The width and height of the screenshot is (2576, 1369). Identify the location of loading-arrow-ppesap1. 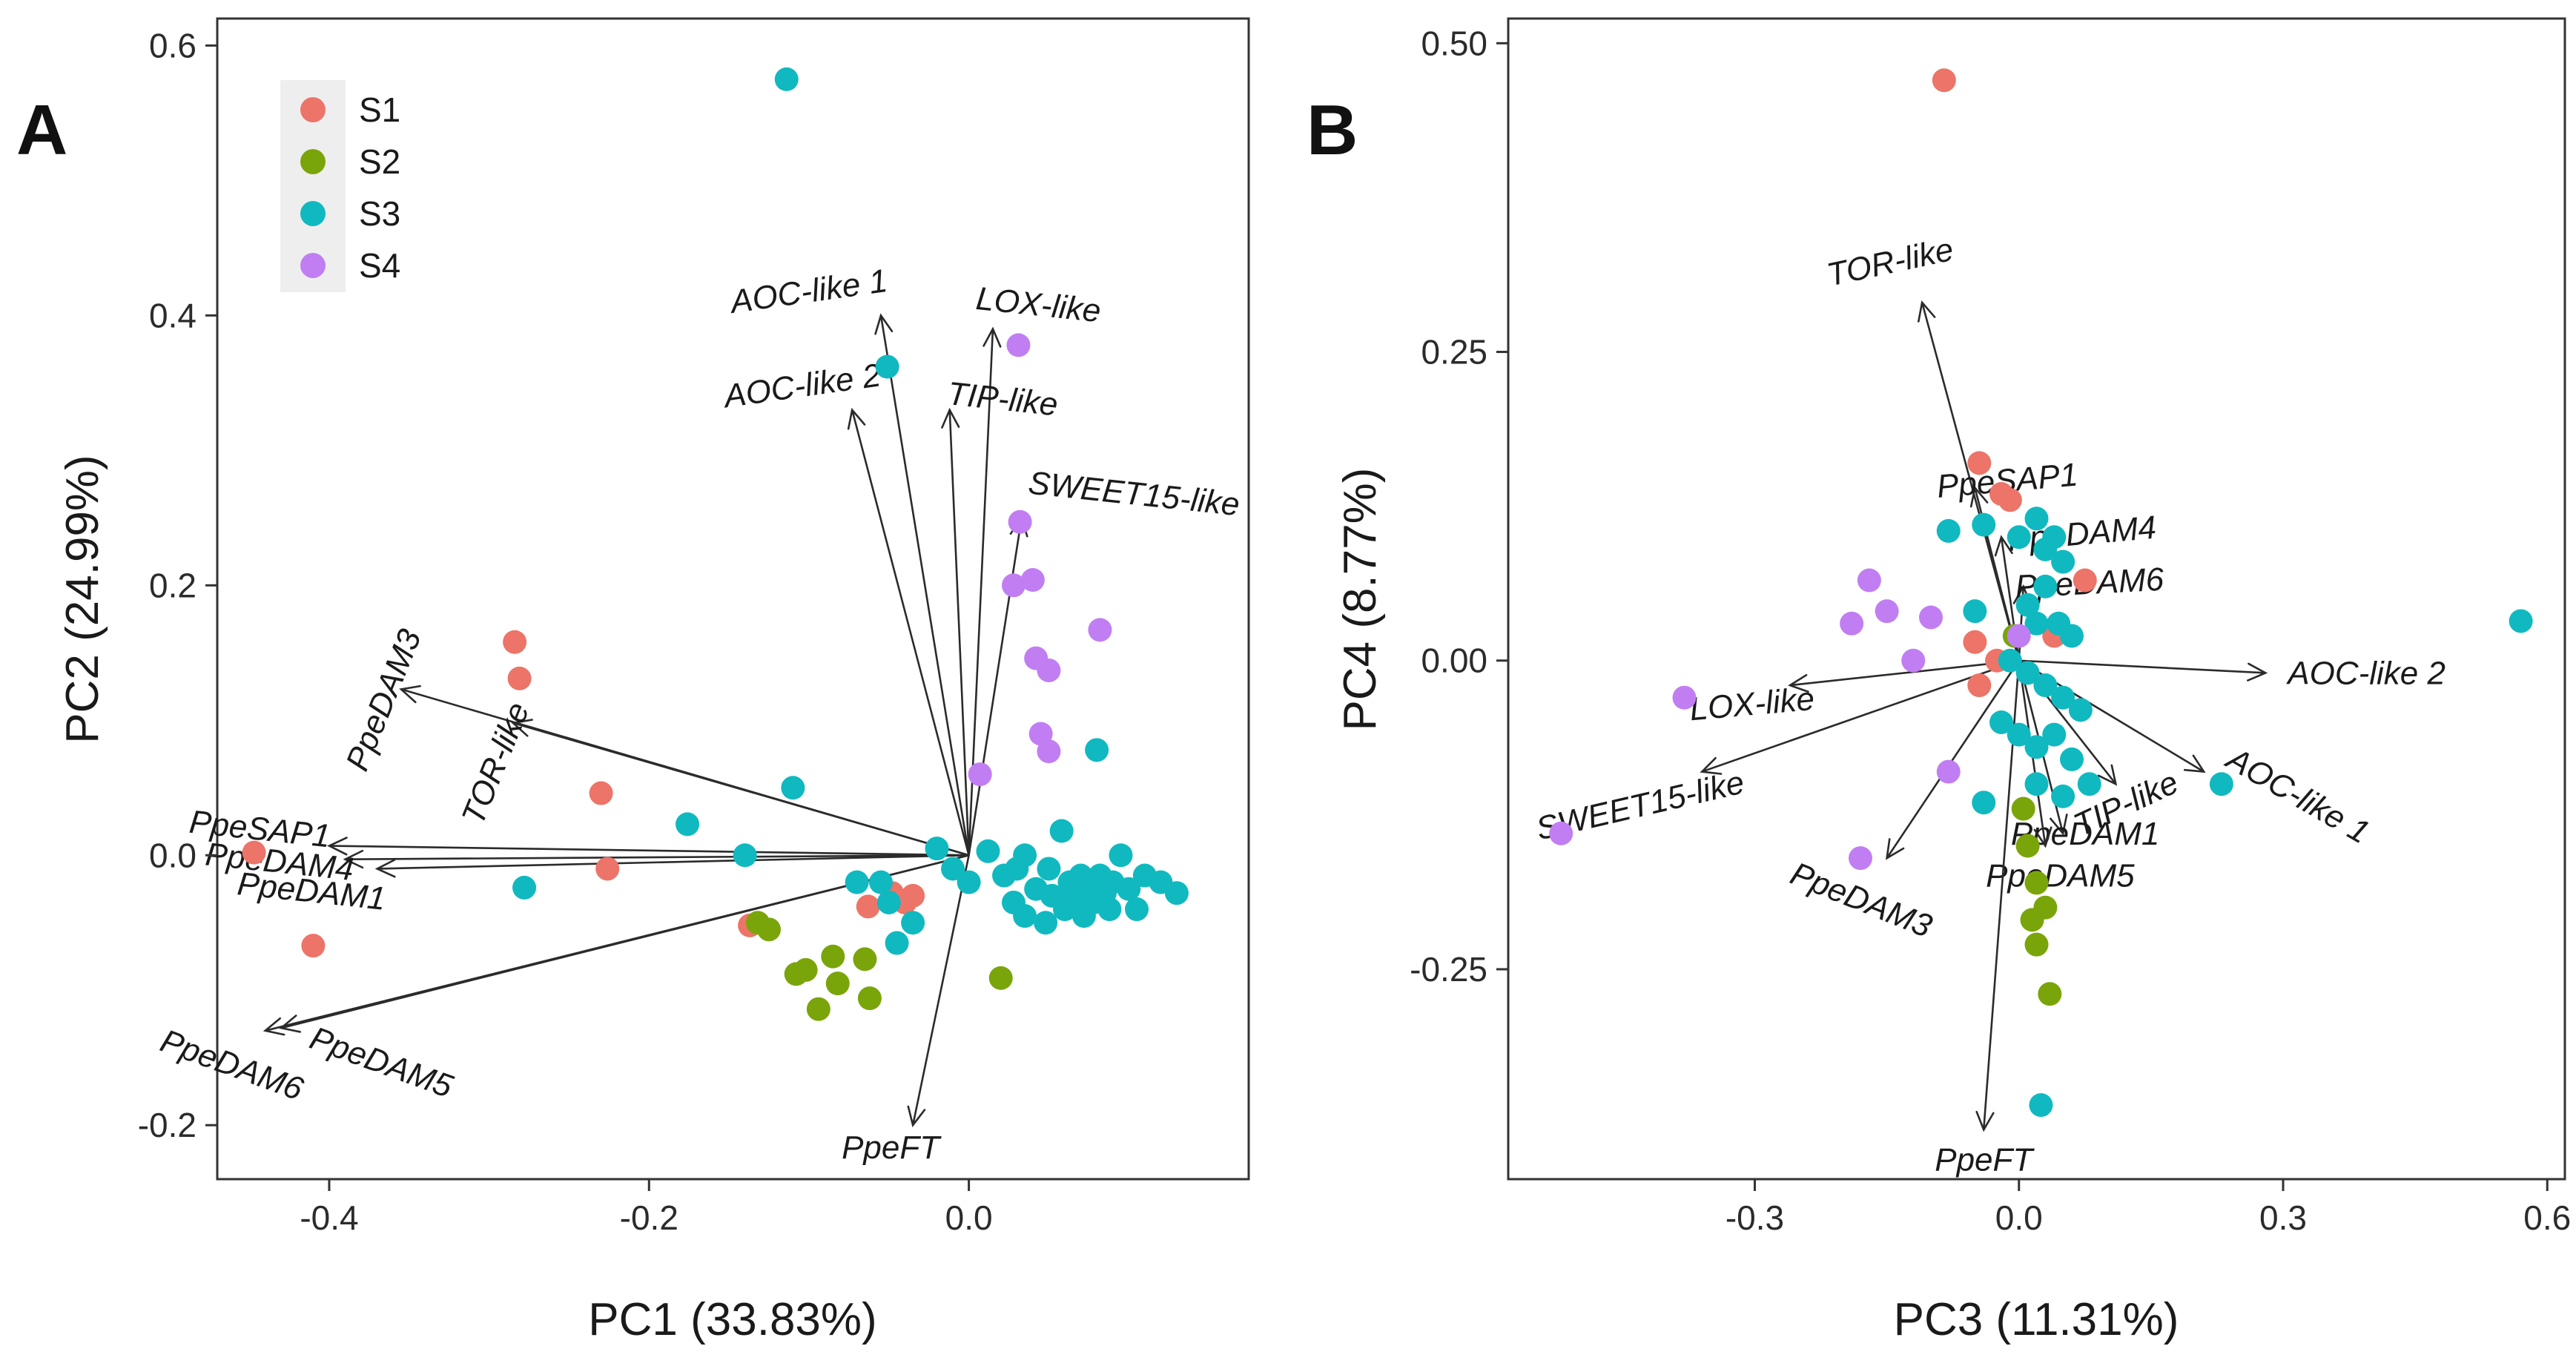
(648, 851).